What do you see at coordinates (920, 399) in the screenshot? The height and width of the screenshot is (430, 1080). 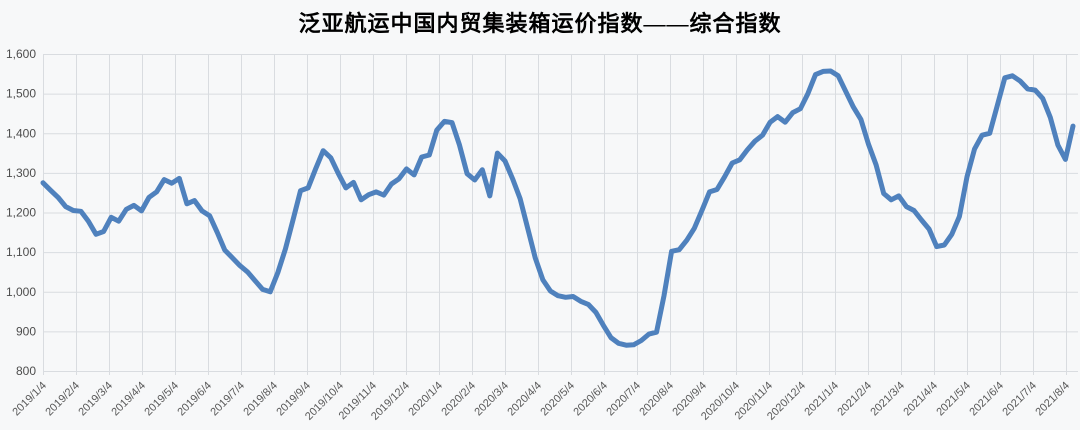 I see `x-tick-label: 2021/4/4` at bounding box center [920, 399].